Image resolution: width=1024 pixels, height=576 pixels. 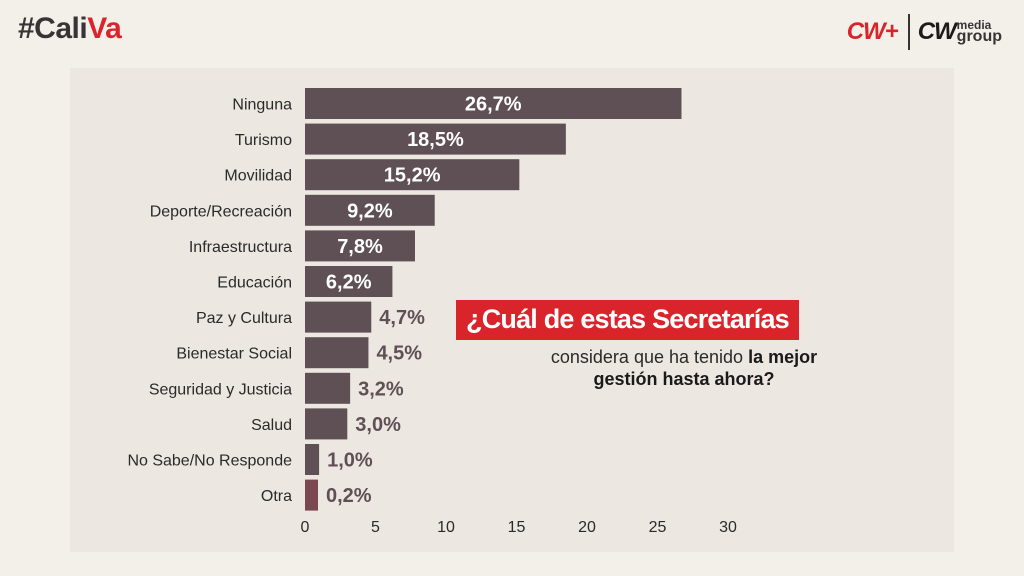 What do you see at coordinates (53, 28) in the screenshot?
I see `hashtag-part-1: #Cali` at bounding box center [53, 28].